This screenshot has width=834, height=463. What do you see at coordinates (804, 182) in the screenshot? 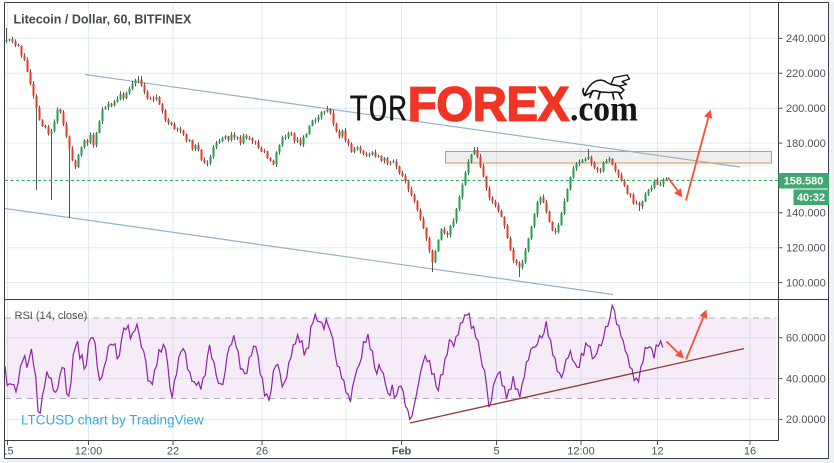
I see `svg-text: 158.580` at bounding box center [804, 182].